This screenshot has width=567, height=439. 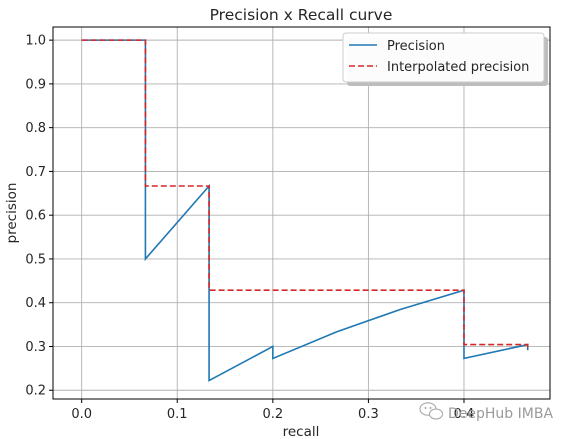 What do you see at coordinates (464, 414) in the screenshot?
I see `x-tick-label: 0.4` at bounding box center [464, 414].